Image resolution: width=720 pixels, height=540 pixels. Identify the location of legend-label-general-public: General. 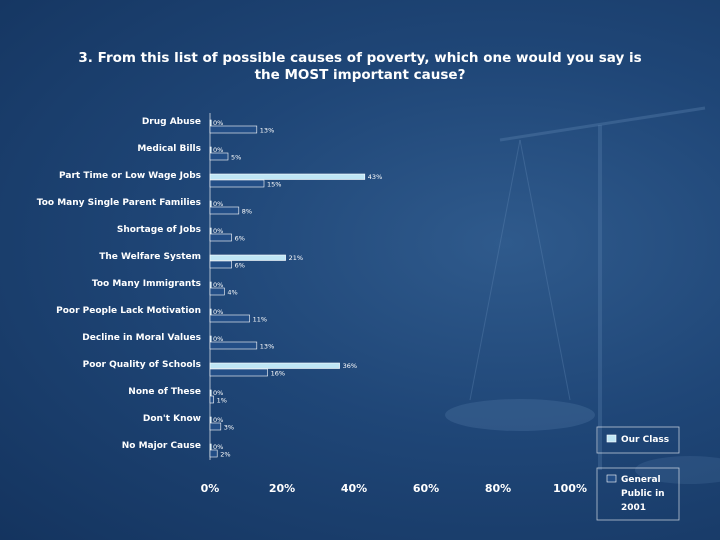
(641, 480).